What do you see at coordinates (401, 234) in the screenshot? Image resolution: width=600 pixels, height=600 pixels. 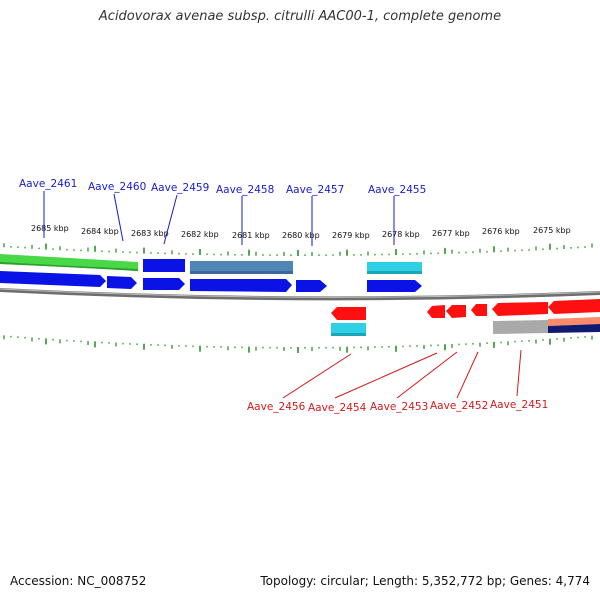 I see `tick-label: 2678 kbp` at bounding box center [401, 234].